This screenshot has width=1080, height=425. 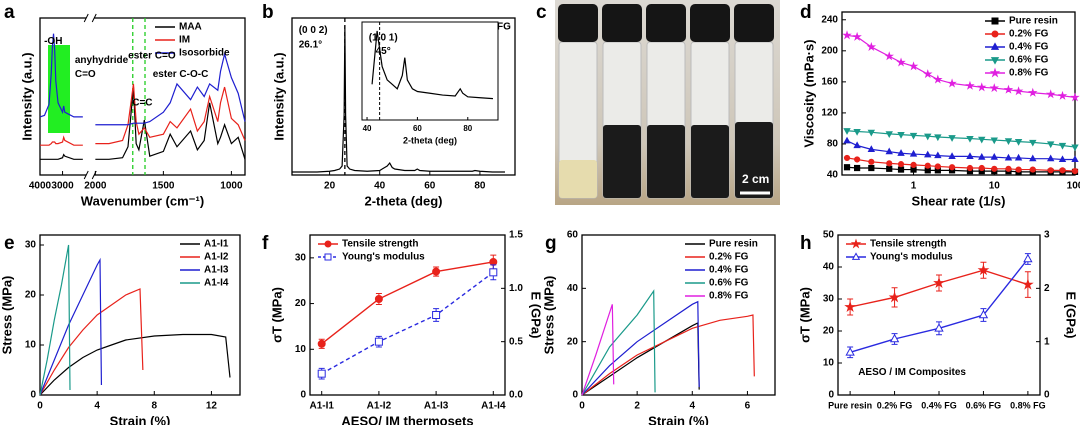 I want to click on y-tick-label: 80, so click(x=833, y=144).